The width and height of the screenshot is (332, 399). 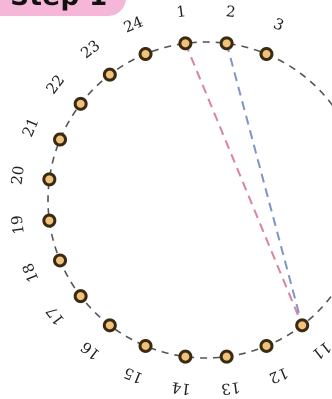 What do you see at coordinates (30, 272) in the screenshot?
I see `point-label-18: 18` at bounding box center [30, 272].